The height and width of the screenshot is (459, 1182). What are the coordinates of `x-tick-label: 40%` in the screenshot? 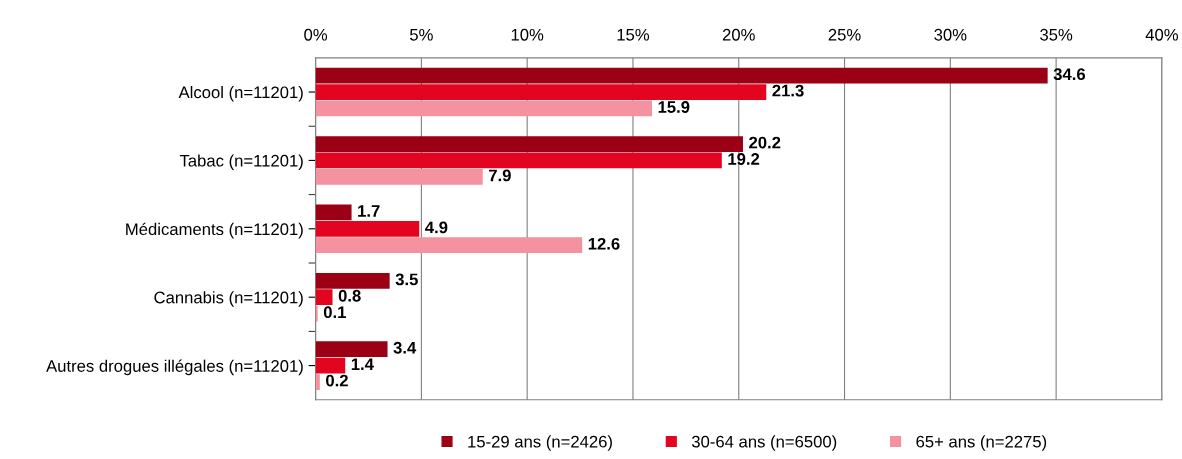 It's located at (1161, 34).